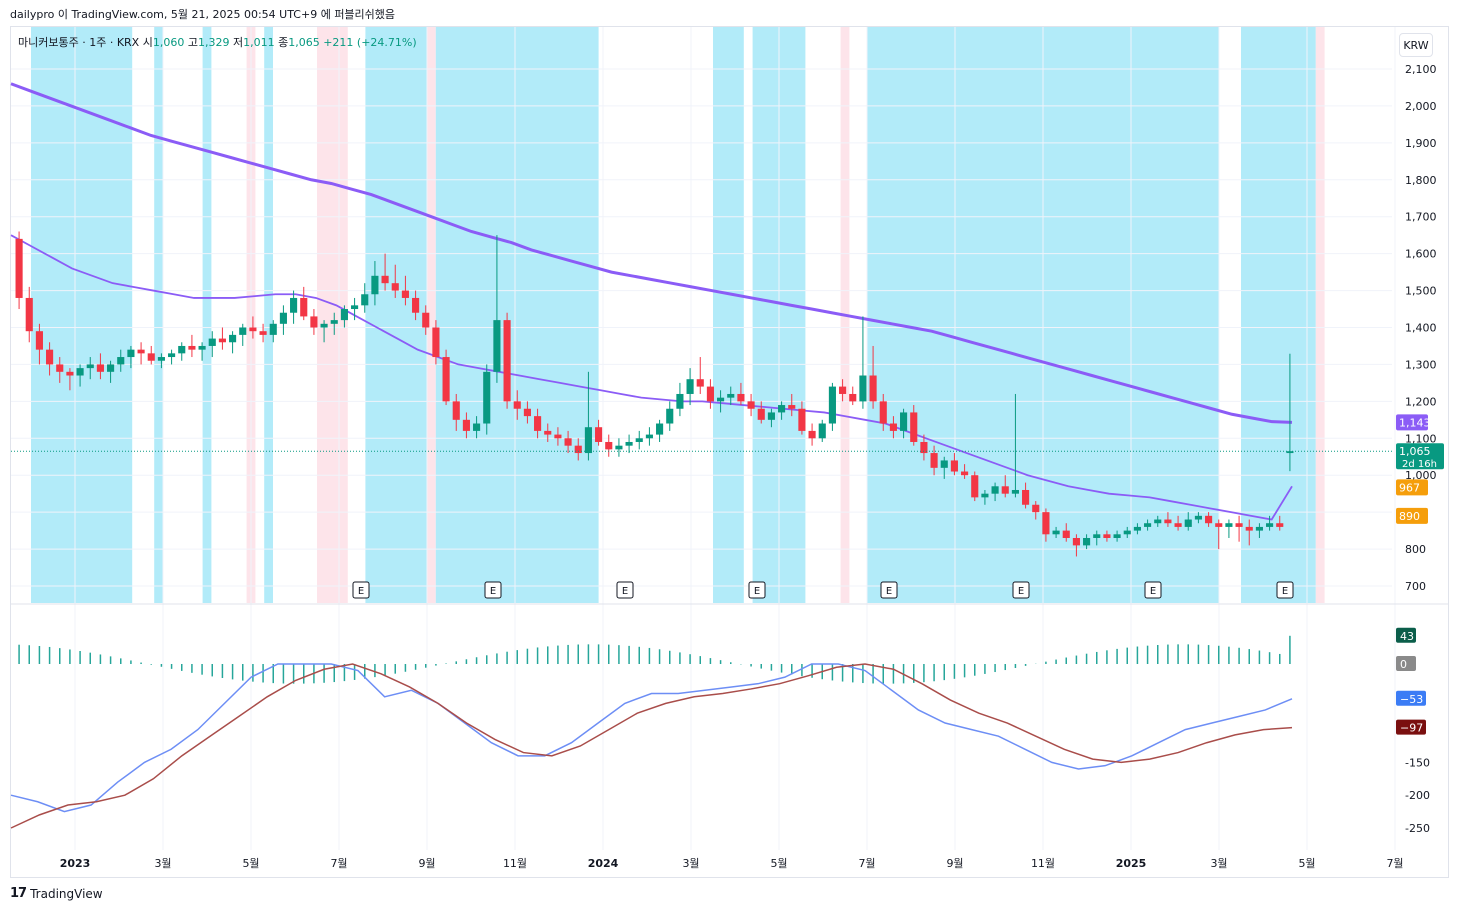 This screenshot has width=1459, height=913. I want to click on macd-tag-label: −53, so click(1411, 699).